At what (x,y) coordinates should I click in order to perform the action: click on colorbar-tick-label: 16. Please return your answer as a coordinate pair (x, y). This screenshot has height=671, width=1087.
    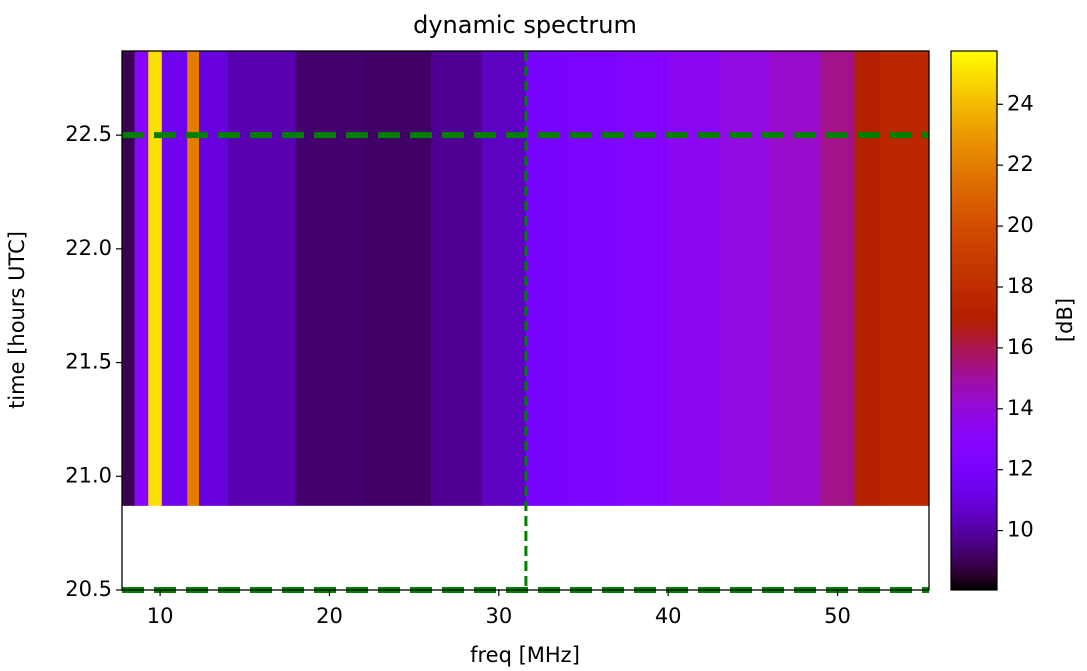
    Looking at the image, I should click on (1020, 347).